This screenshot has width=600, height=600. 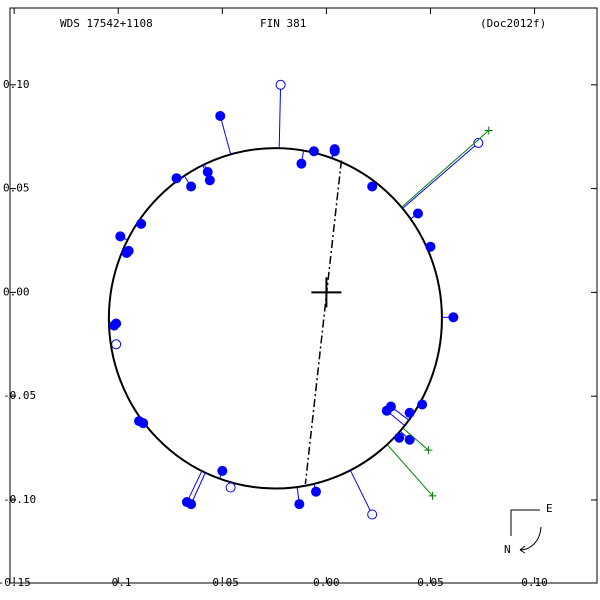 What do you see at coordinates (430, 582) in the screenshot?
I see `x-tick-label: 0.05` at bounding box center [430, 582].